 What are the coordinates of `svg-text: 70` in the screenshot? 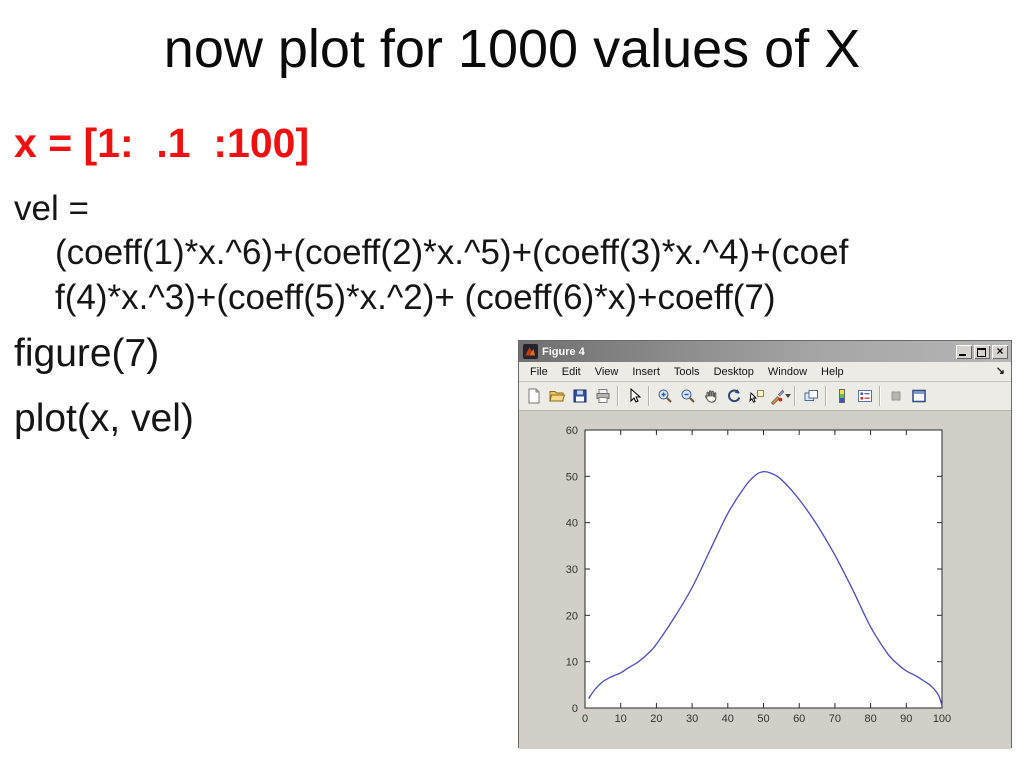 It's located at (835, 719).